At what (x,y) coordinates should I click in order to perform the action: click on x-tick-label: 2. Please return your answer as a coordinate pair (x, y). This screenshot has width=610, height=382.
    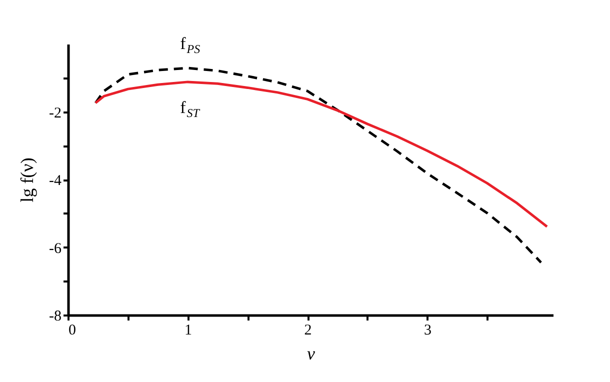
    Looking at the image, I should click on (308, 330).